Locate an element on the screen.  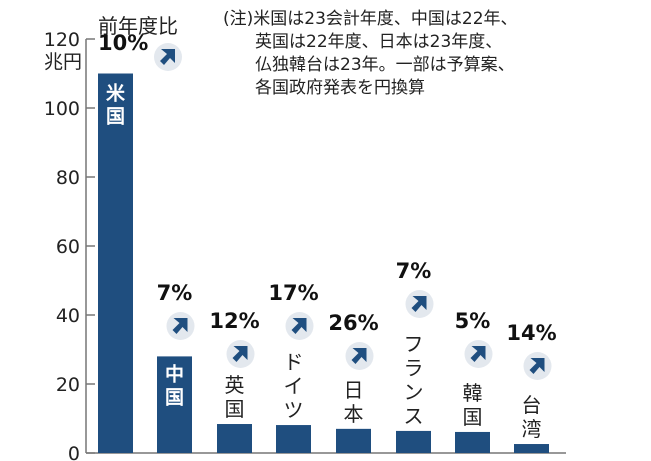
category-label: ス is located at coordinates (414, 416).